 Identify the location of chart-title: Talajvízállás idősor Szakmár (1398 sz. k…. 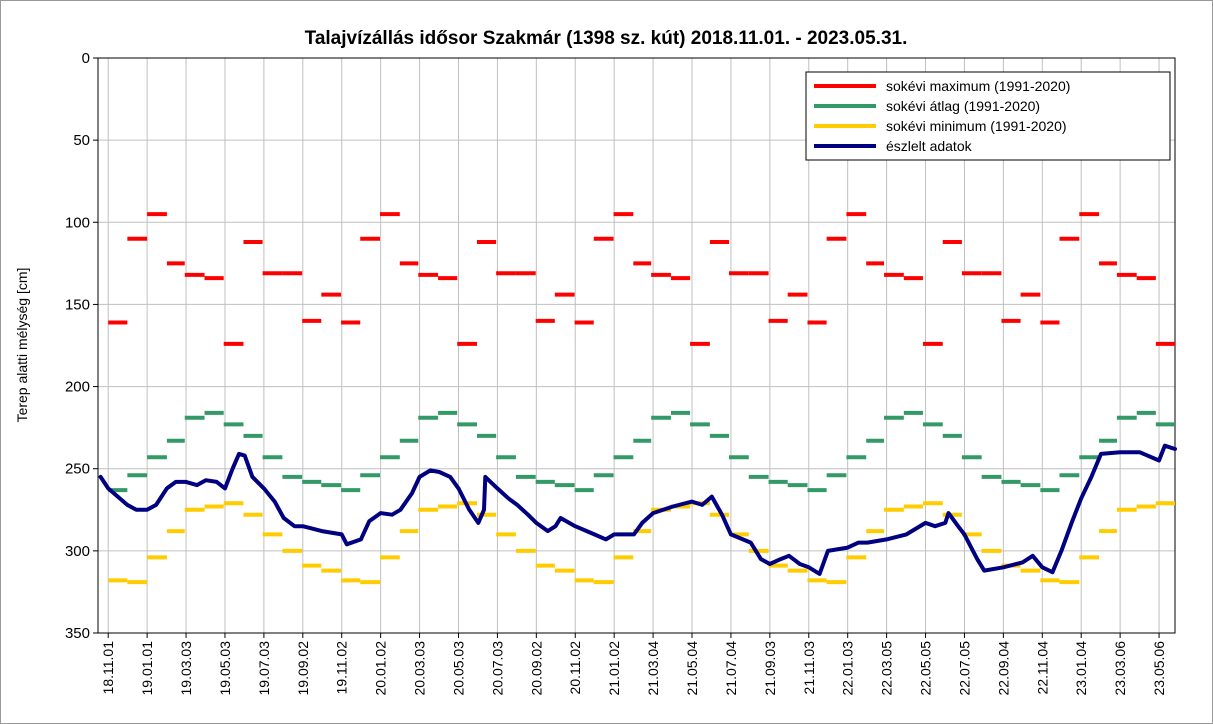
(606, 38).